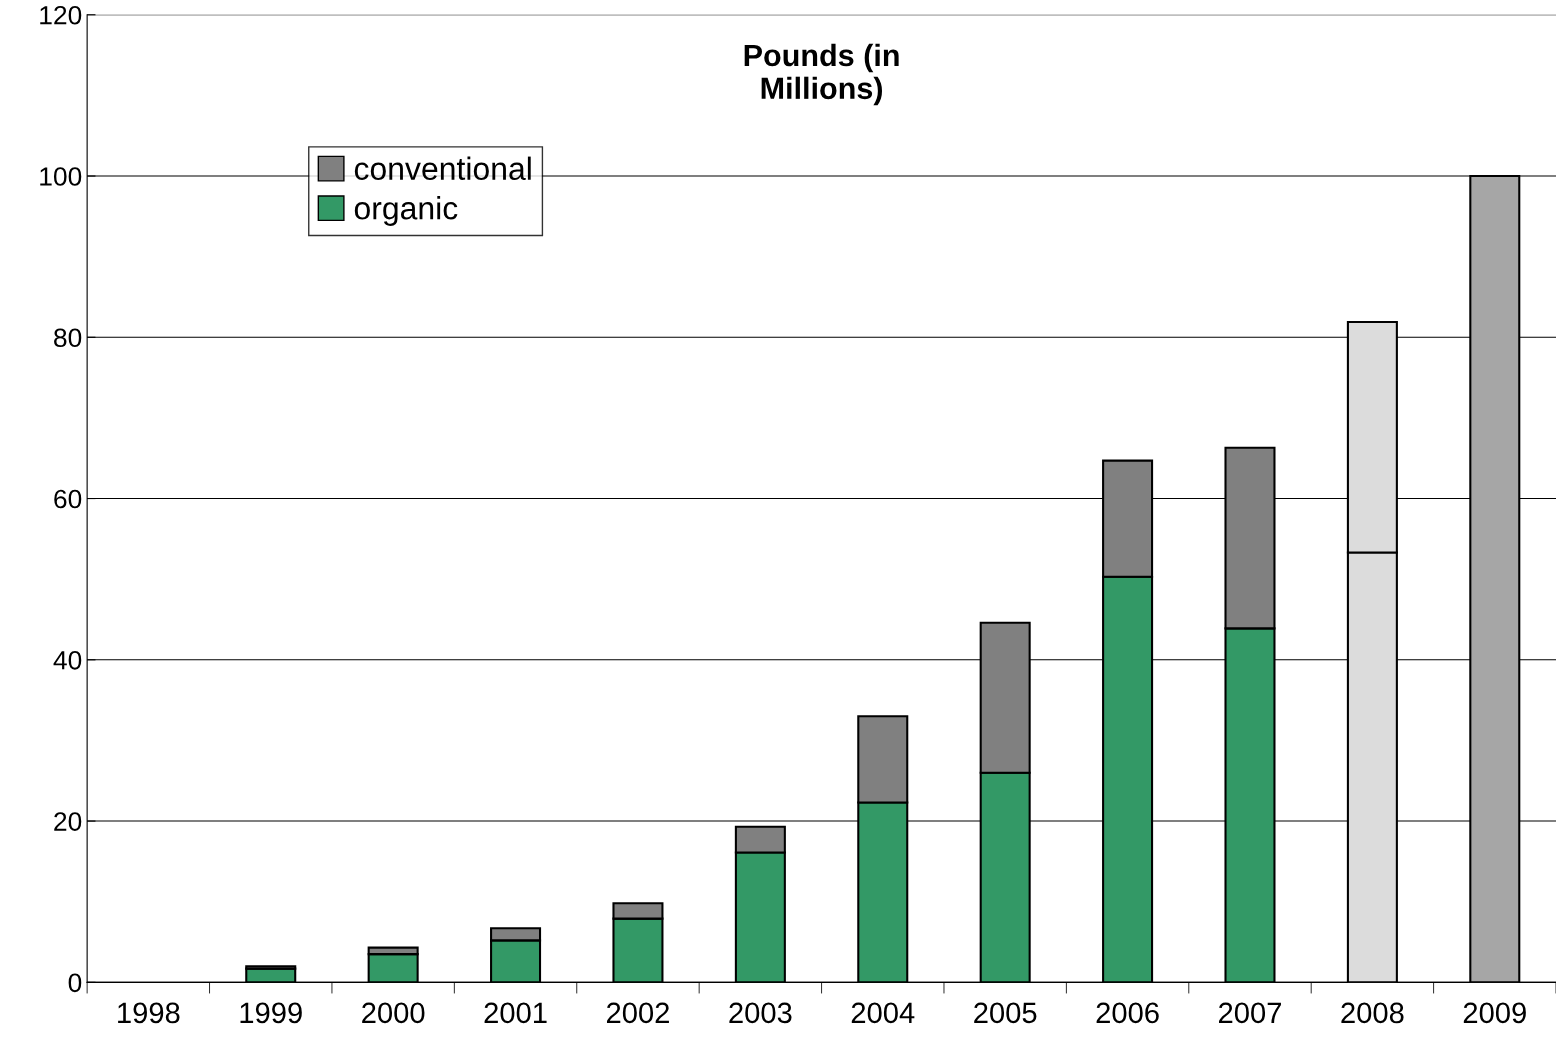 The height and width of the screenshot is (1054, 1556). What do you see at coordinates (1372, 1013) in the screenshot?
I see `x-tick-label: 2008` at bounding box center [1372, 1013].